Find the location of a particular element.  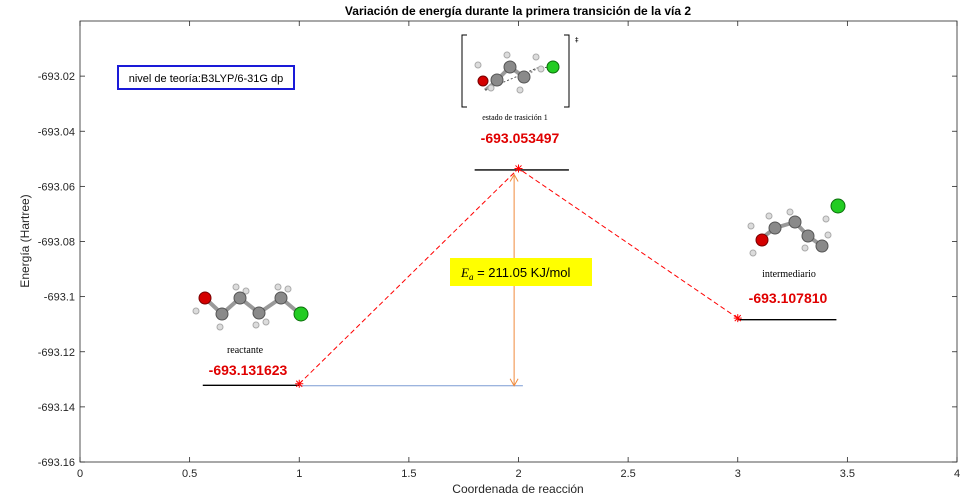

transition-state-brackets is located at coordinates (515, 71).